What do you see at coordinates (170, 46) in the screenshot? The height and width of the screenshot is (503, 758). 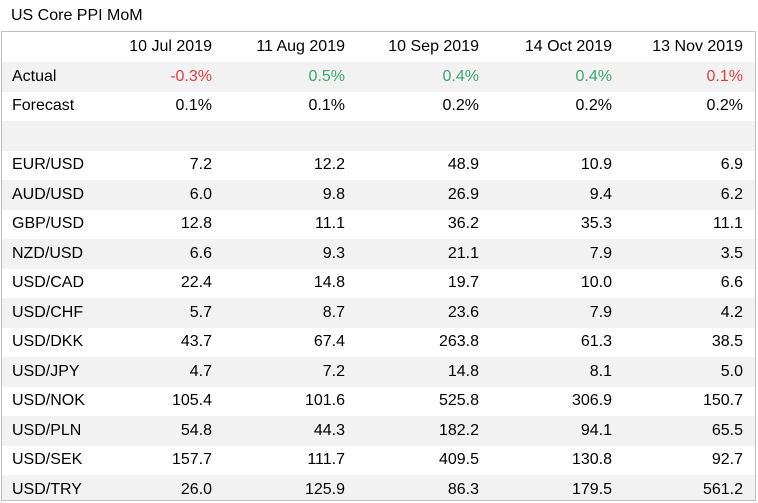 I see `column-header: 10 Jul 2019` at bounding box center [170, 46].